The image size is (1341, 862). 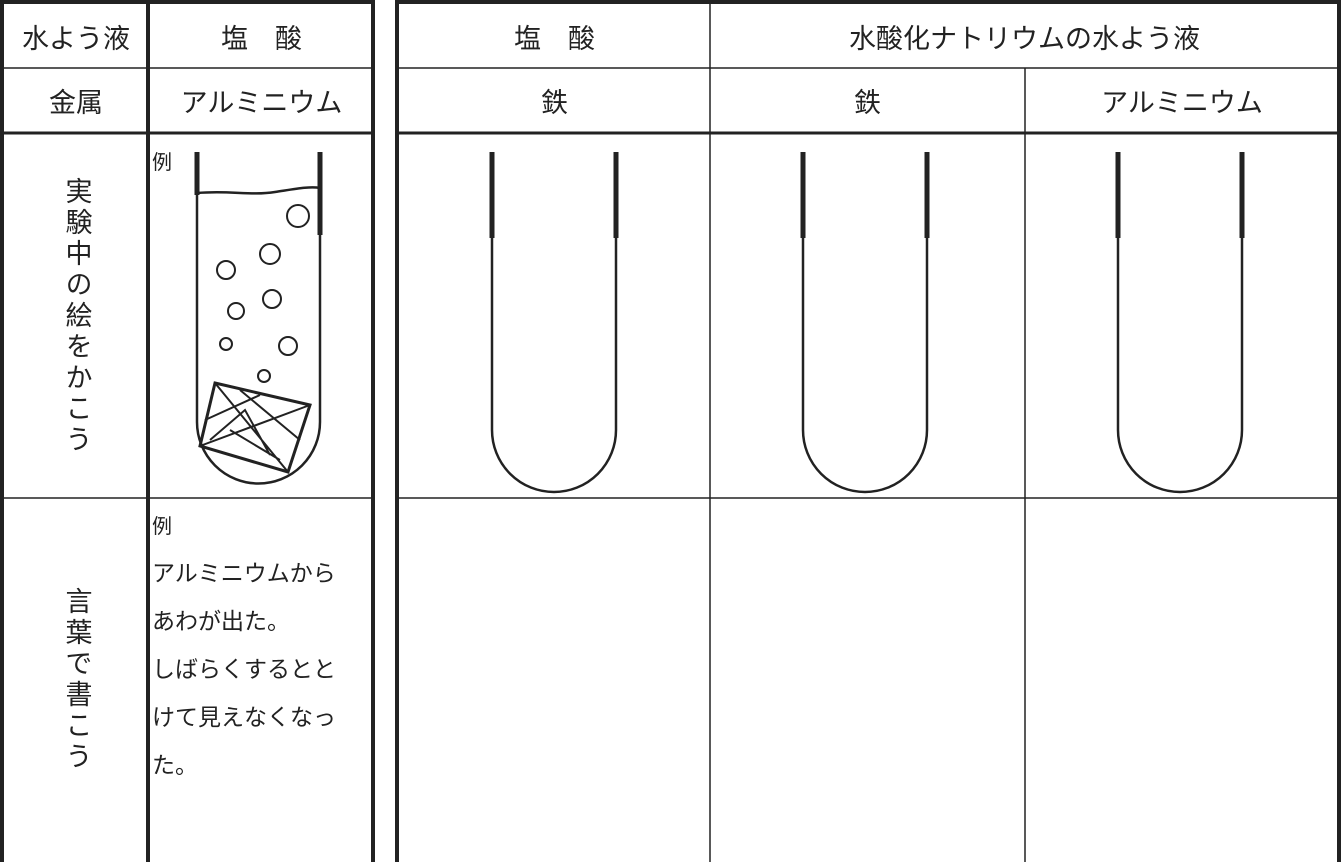 What do you see at coordinates (76, 680) in the screenshot?
I see `words-label: 言葉で書こう` at bounding box center [76, 680].